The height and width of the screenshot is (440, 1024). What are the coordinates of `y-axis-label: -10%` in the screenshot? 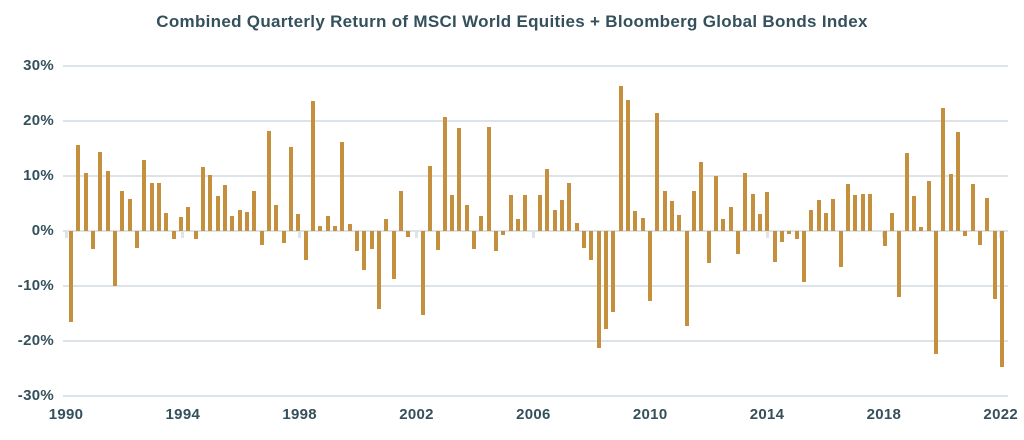 It's located at (35, 285).